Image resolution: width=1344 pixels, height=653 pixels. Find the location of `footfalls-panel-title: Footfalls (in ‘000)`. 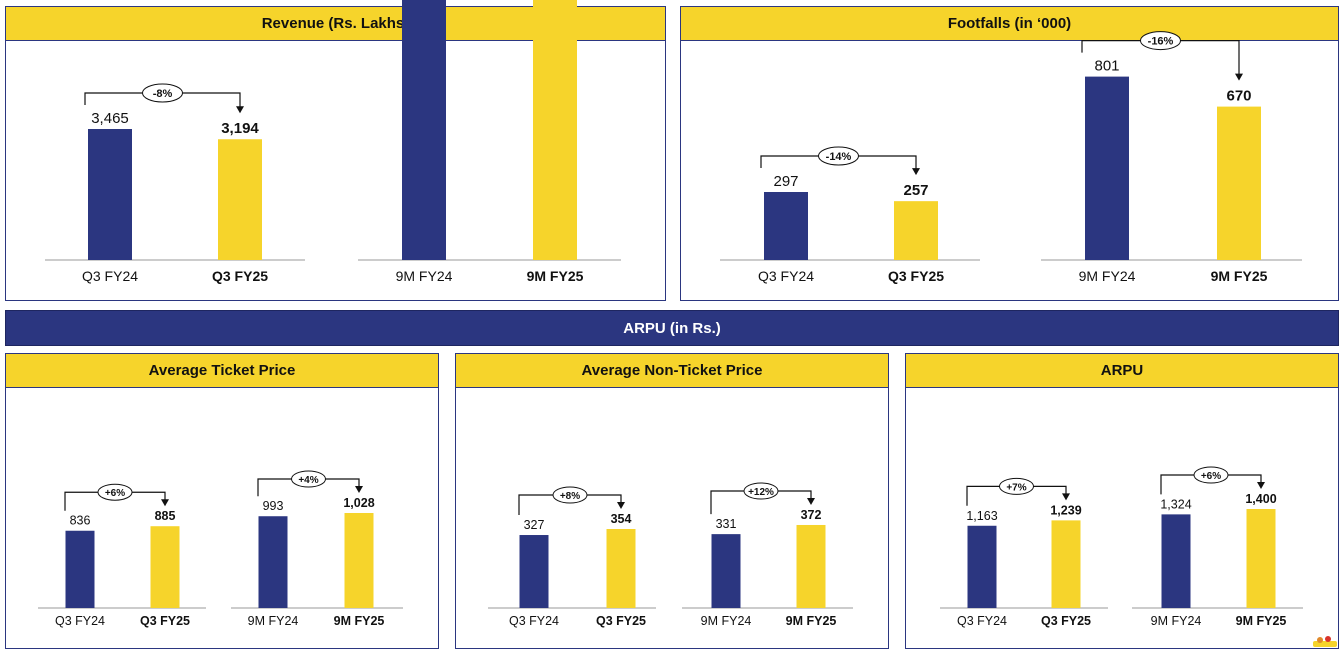

footfalls-panel-title: Footfalls (in ‘000) is located at coordinates (1009, 24).